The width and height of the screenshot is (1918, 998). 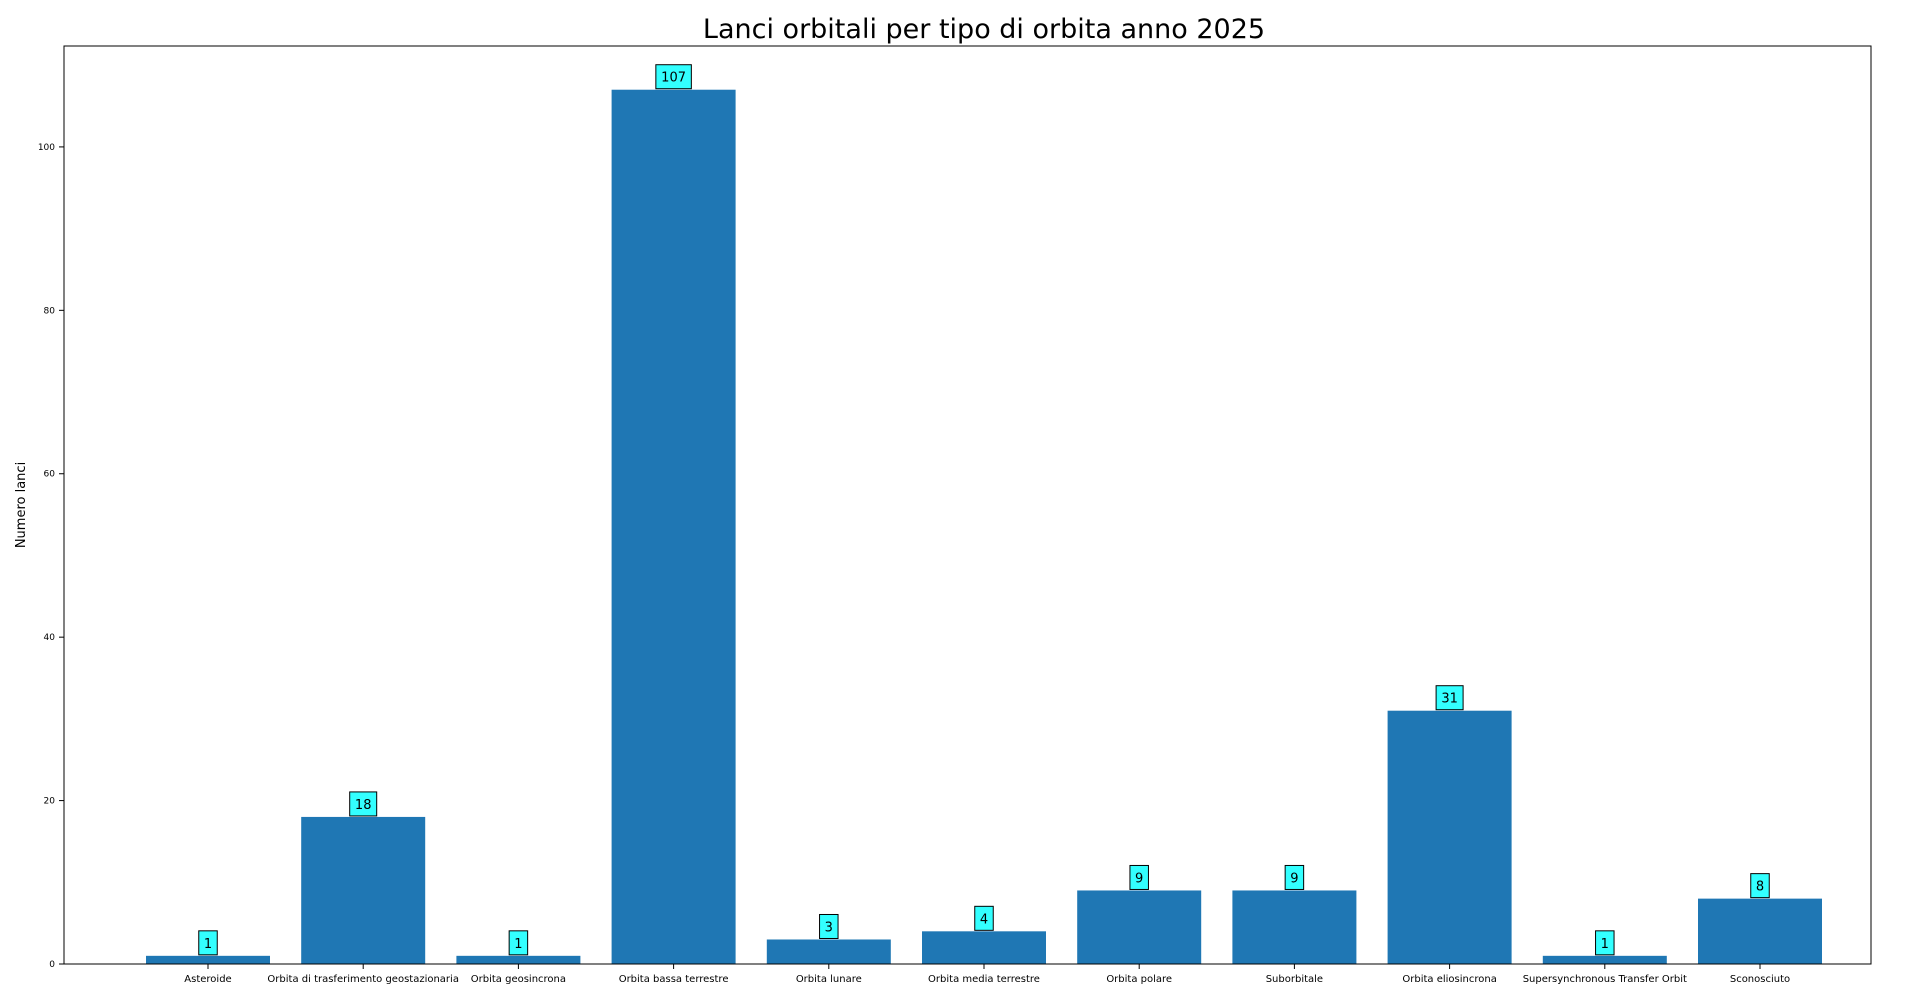 I want to click on x-tick-label: Orbita bassa terrestre, so click(x=674, y=979).